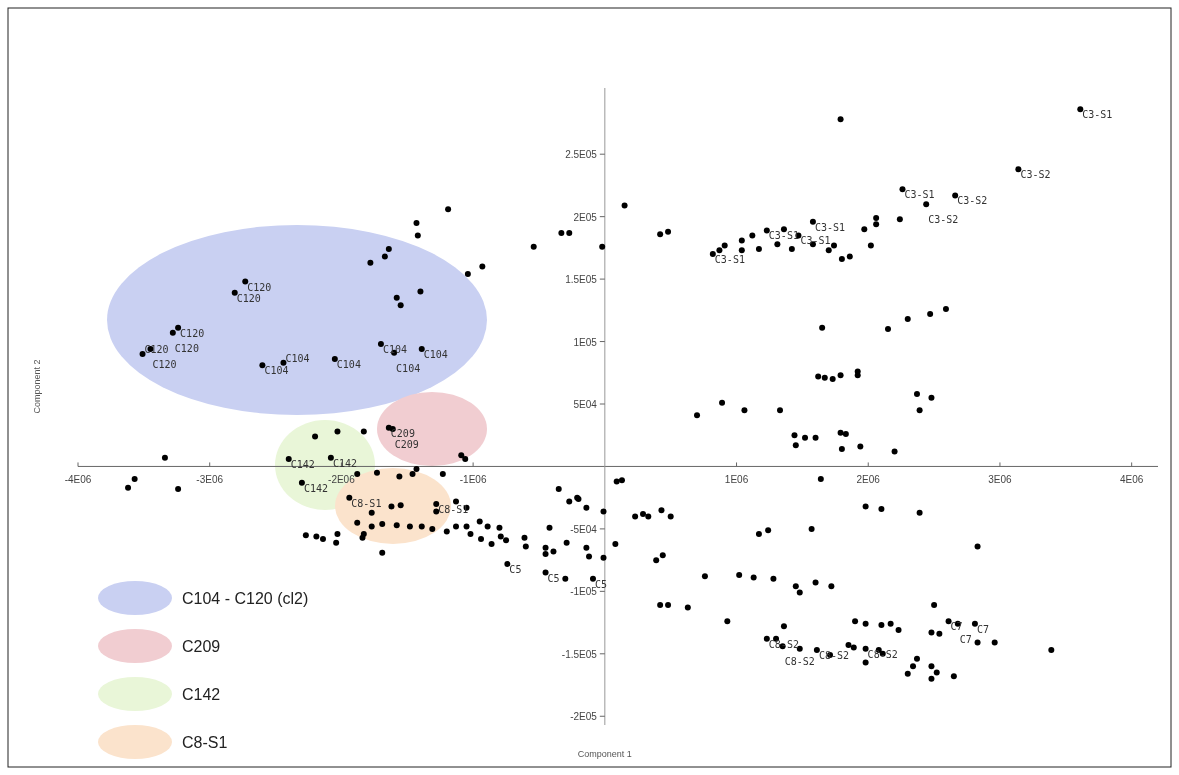 This screenshot has height=775, width=1179. What do you see at coordinates (245, 598) in the screenshot?
I see `annotation: C104 - C120 (cl2)` at bounding box center [245, 598].